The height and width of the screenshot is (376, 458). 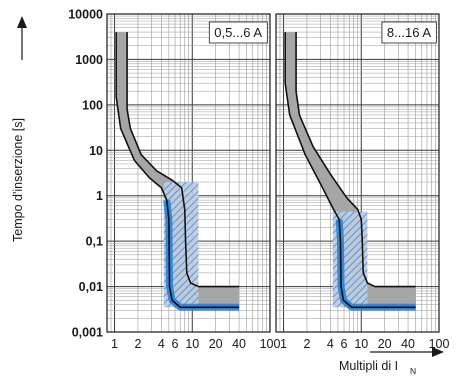 I want to click on y-axis-arrow-head-icon, so click(x=22, y=22).